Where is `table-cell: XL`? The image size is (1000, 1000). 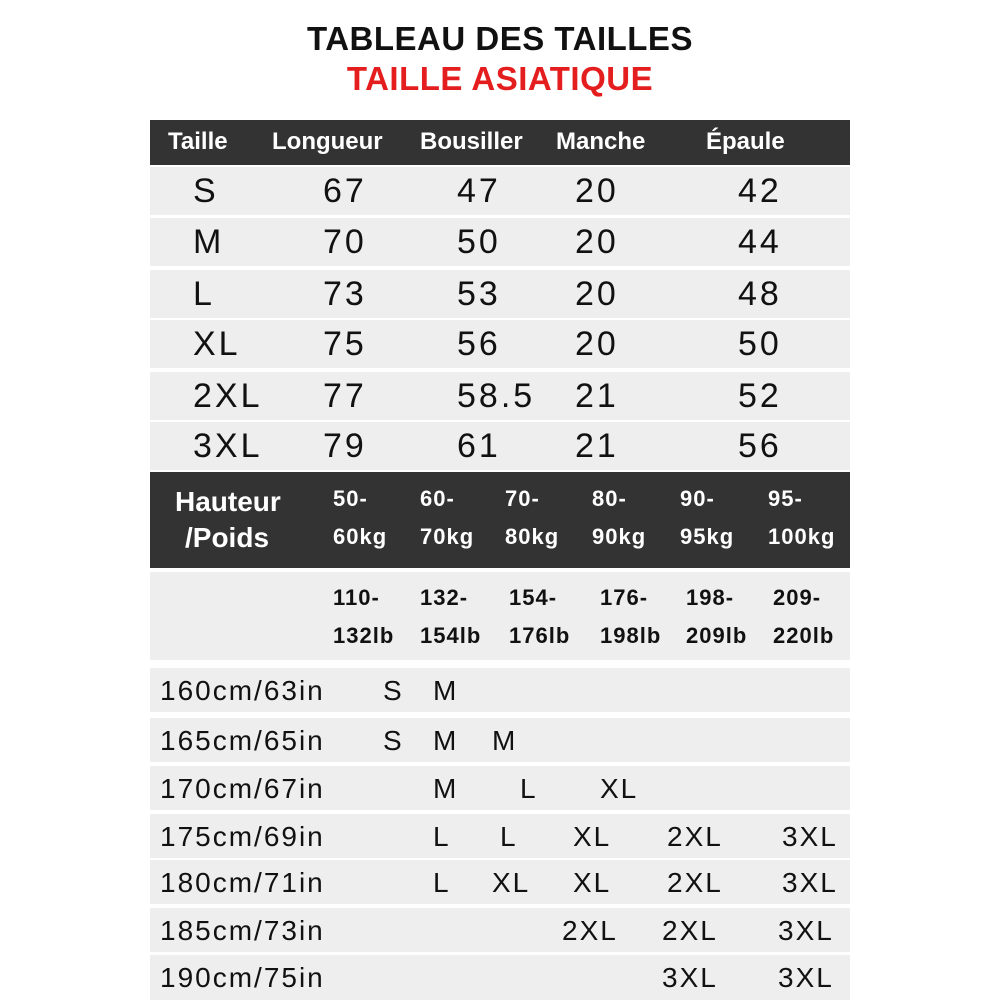
table-cell: XL is located at coordinates (217, 344).